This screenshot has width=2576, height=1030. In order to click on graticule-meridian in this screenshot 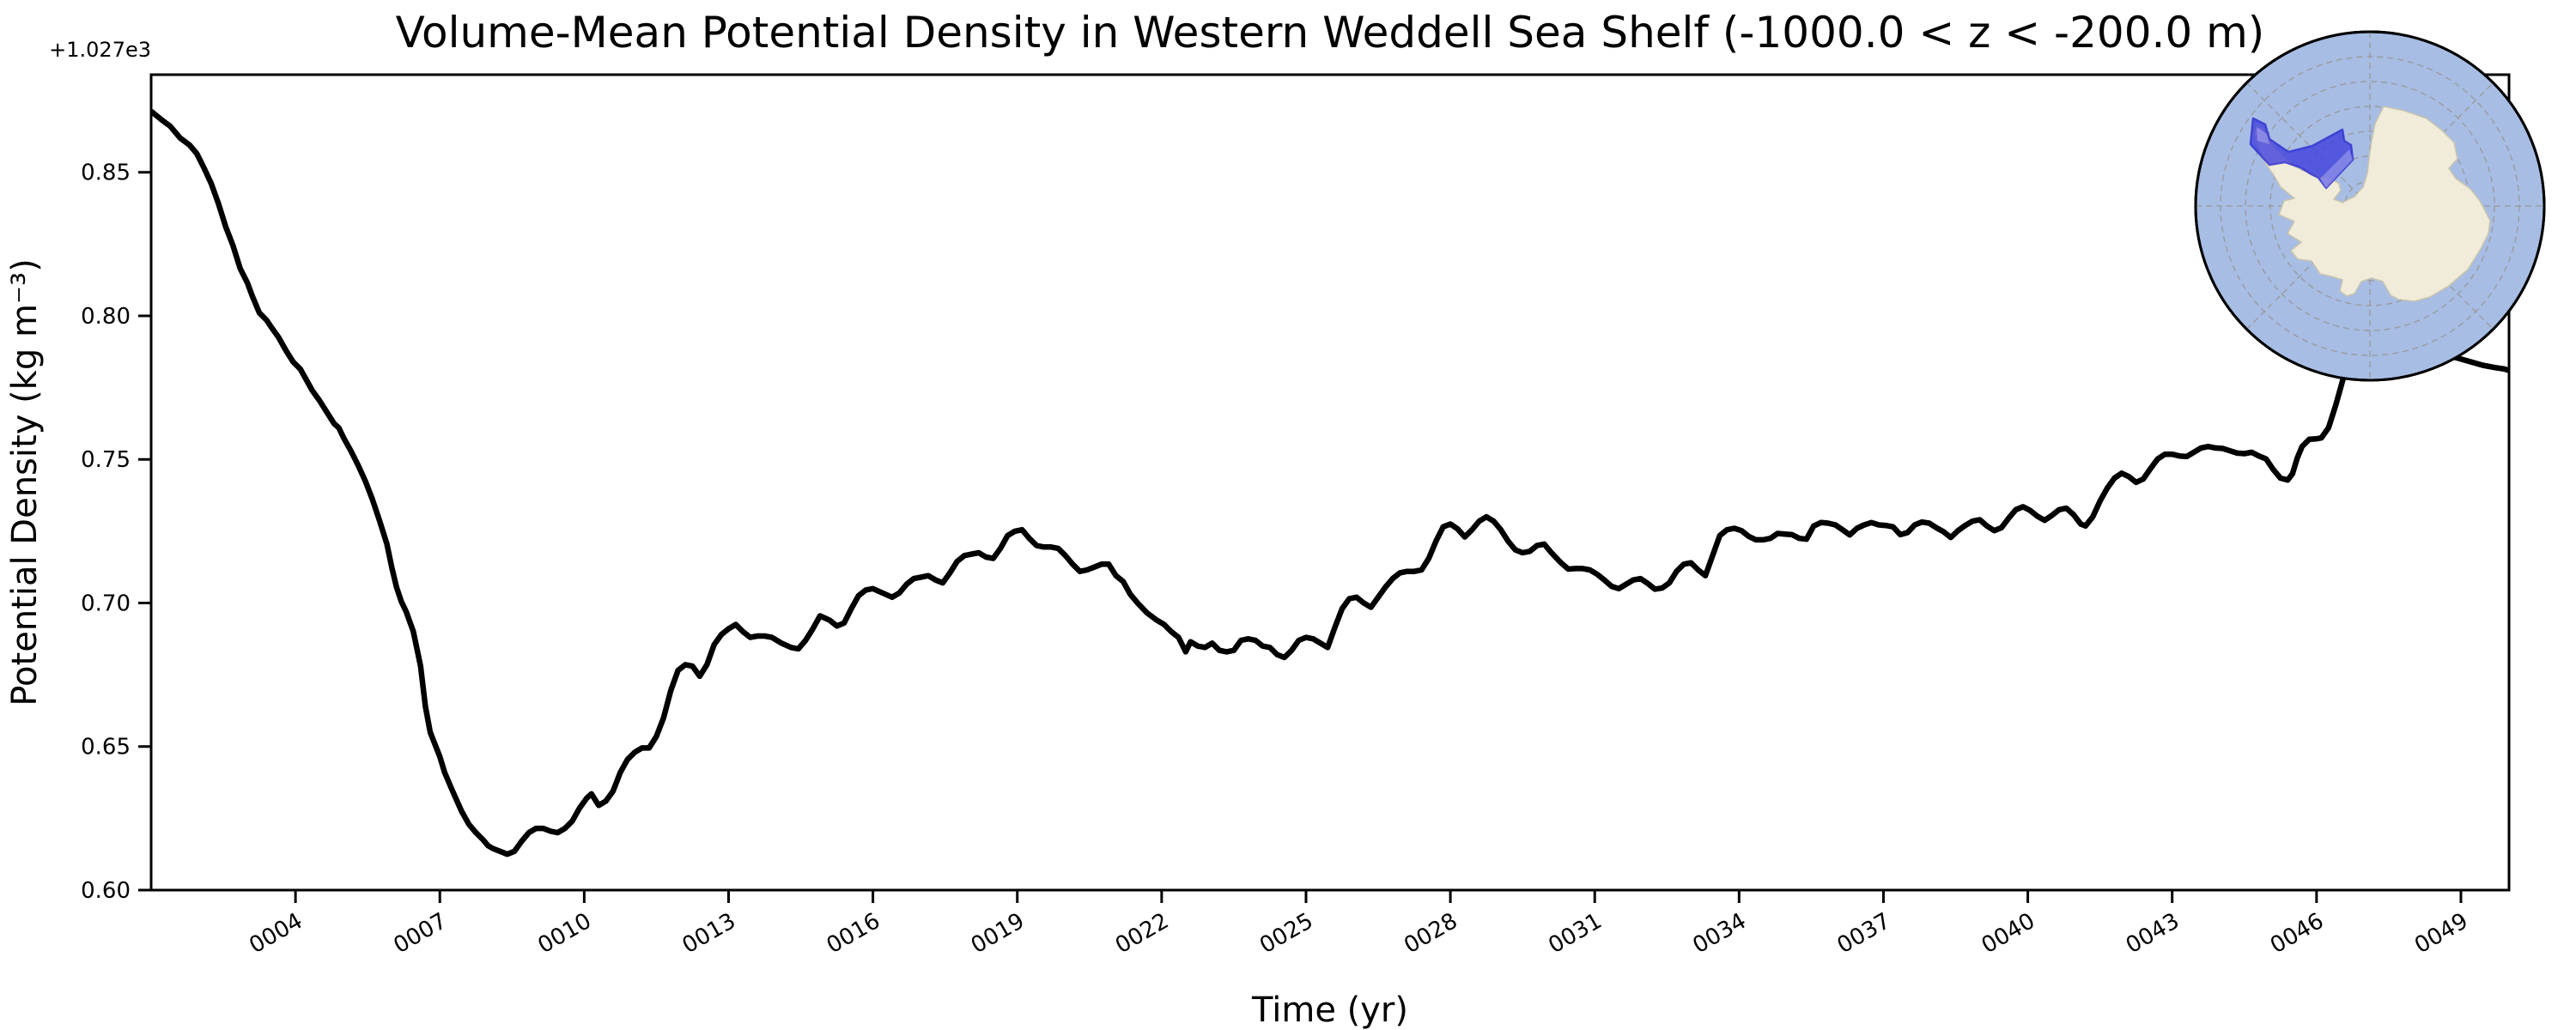, I will do `click(2369, 206)`.